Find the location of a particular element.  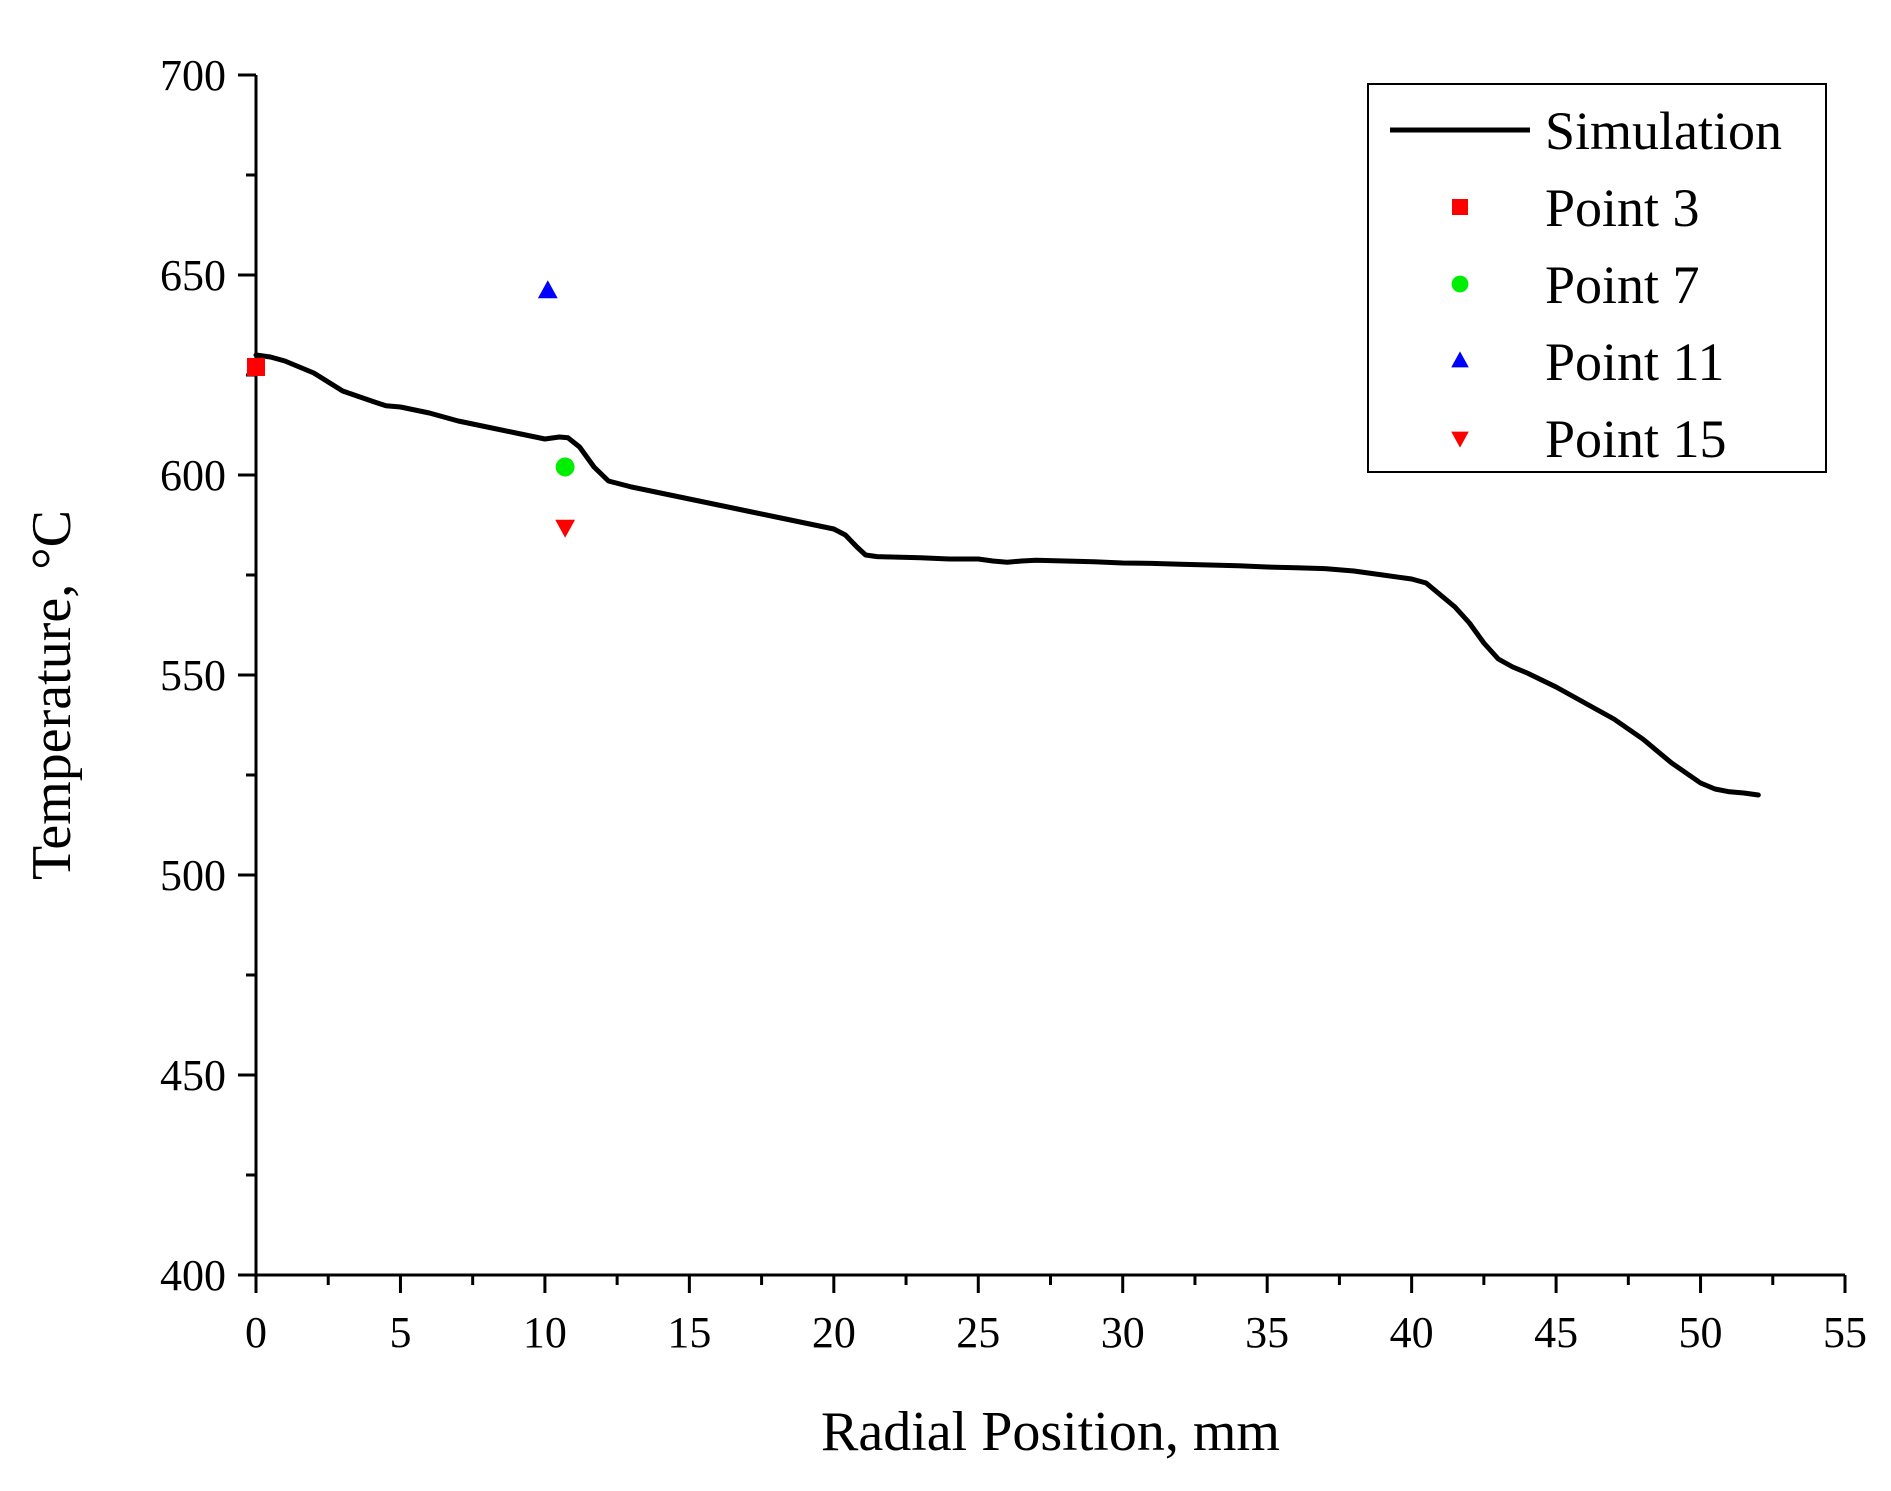

legend: Simulation Point 3 Point 7 Point 11 Point 15 is located at coordinates (1597, 278).